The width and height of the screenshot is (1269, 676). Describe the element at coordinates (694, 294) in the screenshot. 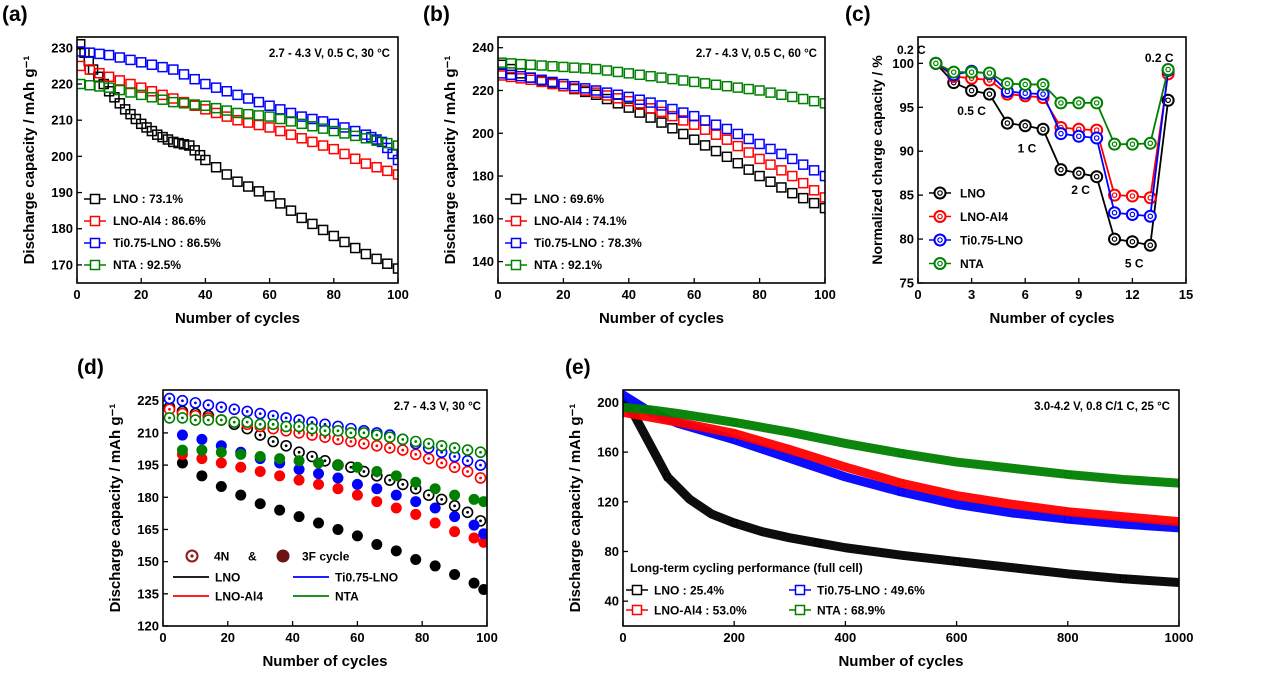

I see `x-tick-label: 60` at that location.